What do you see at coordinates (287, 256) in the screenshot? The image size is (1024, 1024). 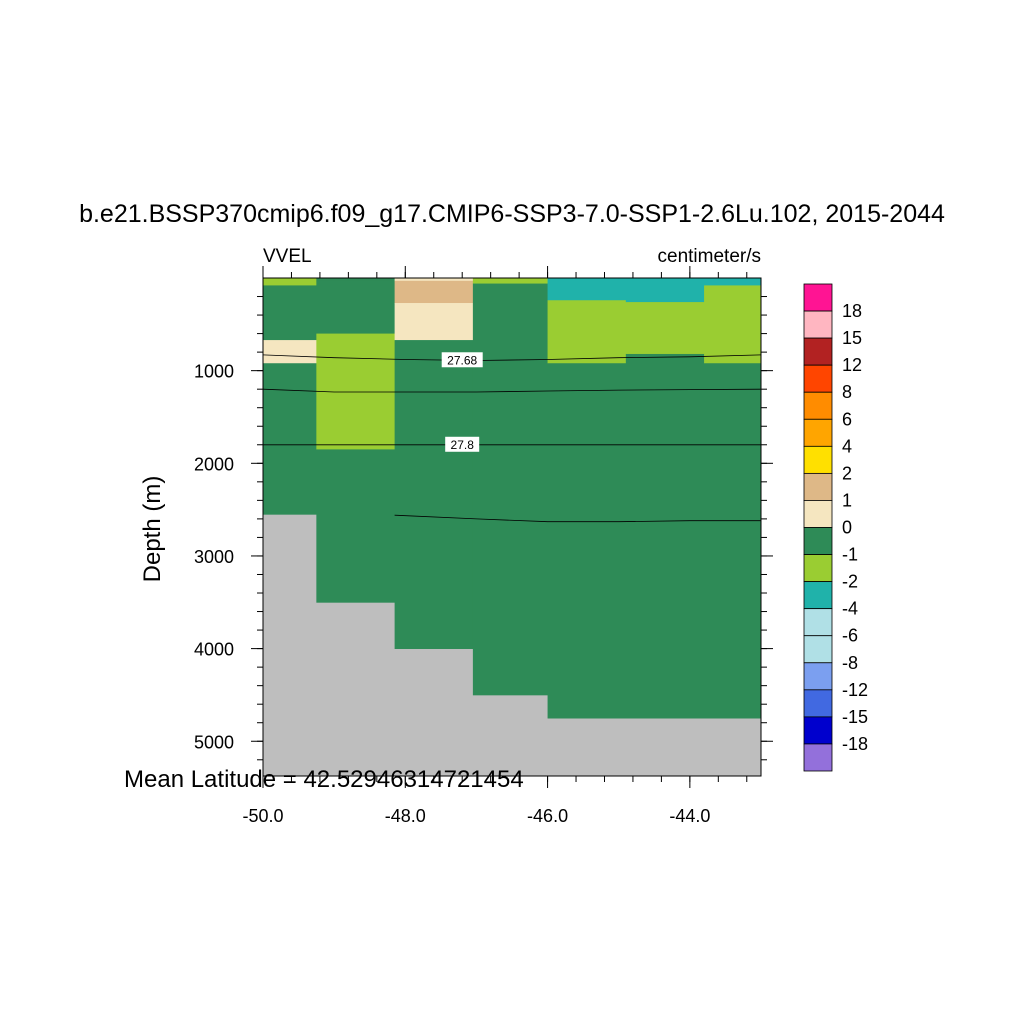 I see `variable-subtitle: VVEL` at bounding box center [287, 256].